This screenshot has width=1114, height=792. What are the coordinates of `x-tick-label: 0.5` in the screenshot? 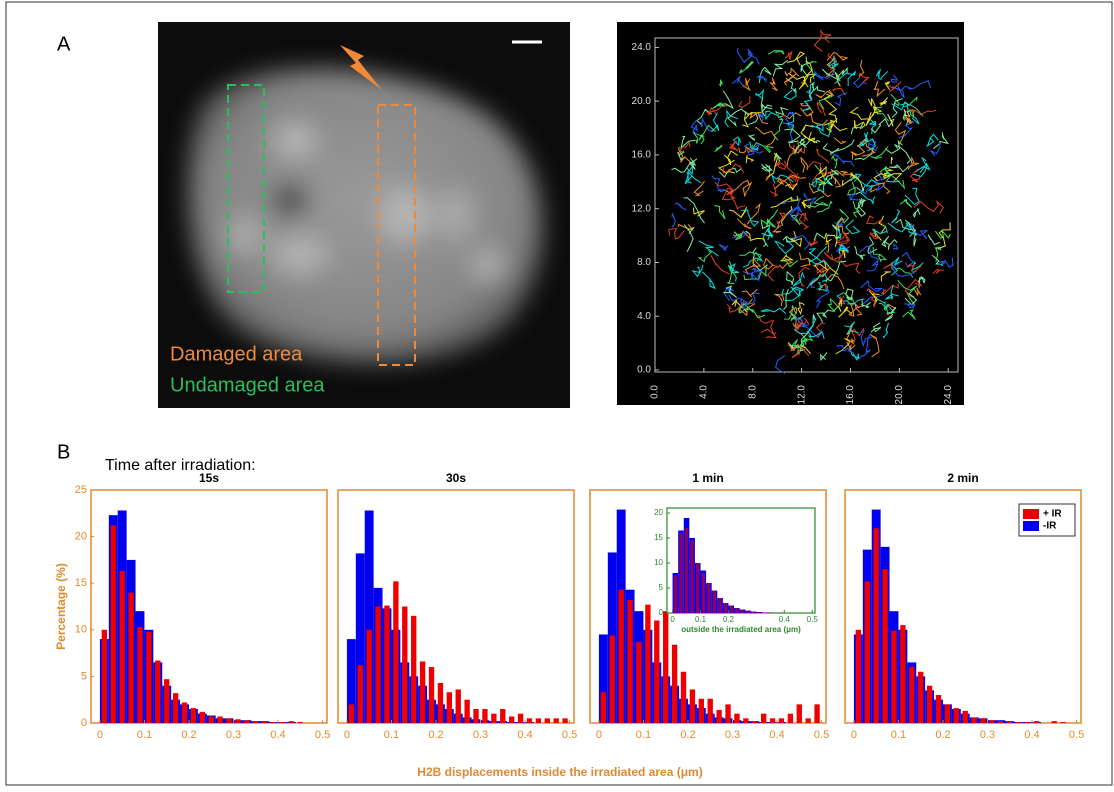 It's located at (569, 735).